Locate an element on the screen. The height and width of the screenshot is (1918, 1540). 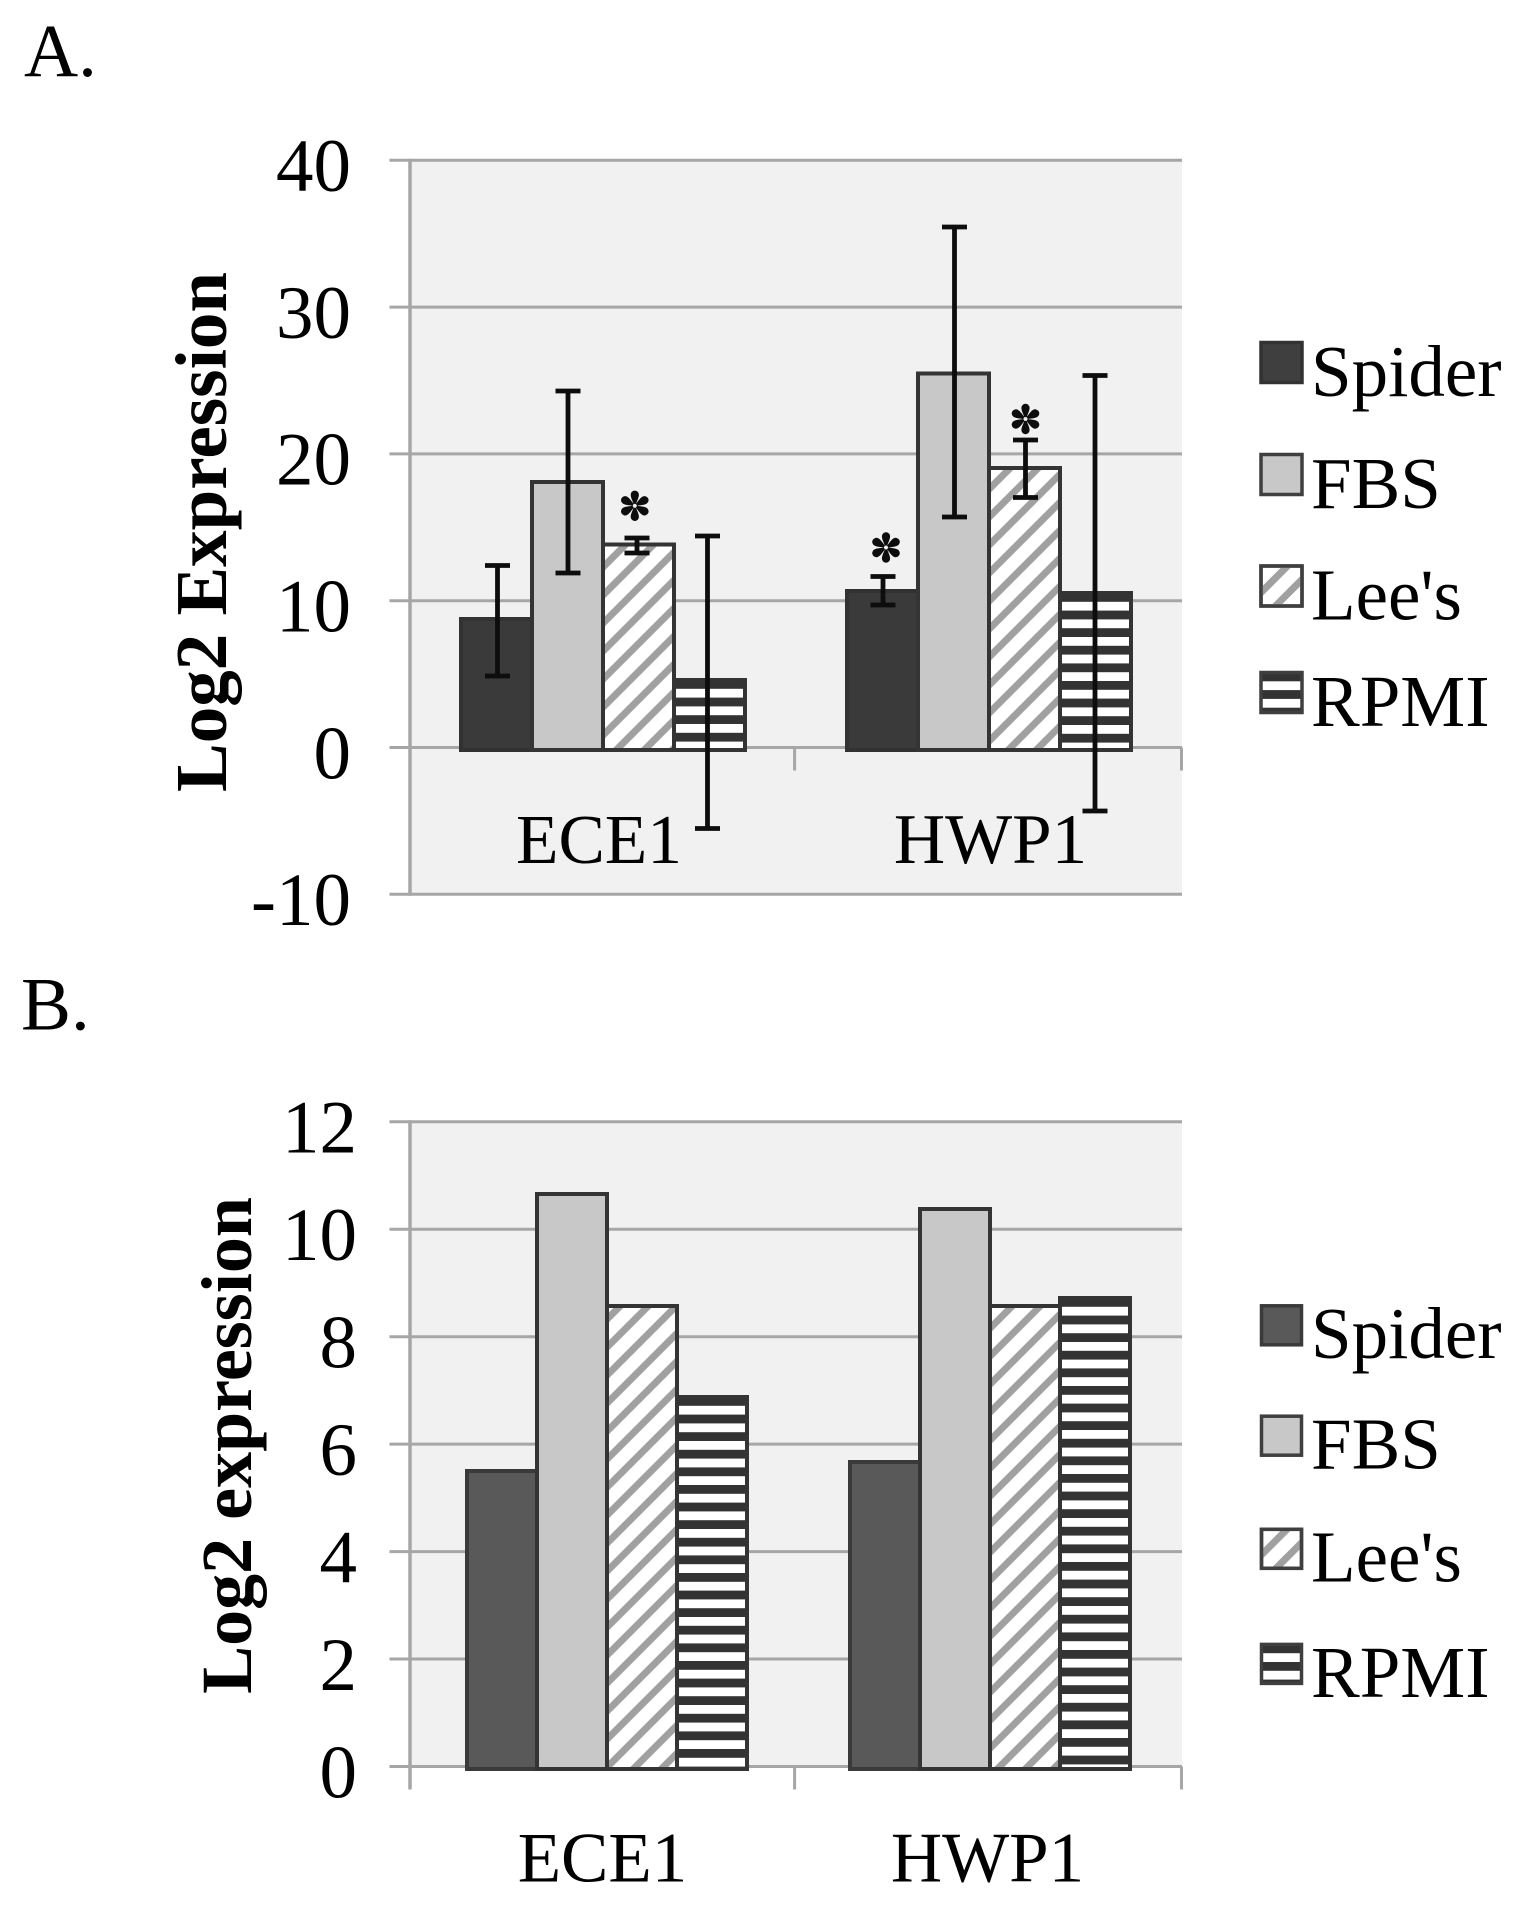
svg-text: 40 is located at coordinates (313, 166).